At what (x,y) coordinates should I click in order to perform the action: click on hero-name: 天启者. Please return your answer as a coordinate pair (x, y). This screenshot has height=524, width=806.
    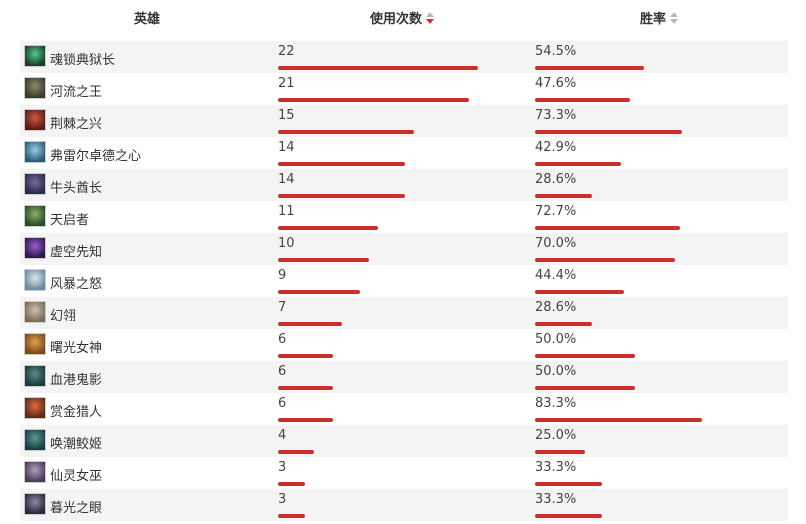
    Looking at the image, I should click on (70, 220).